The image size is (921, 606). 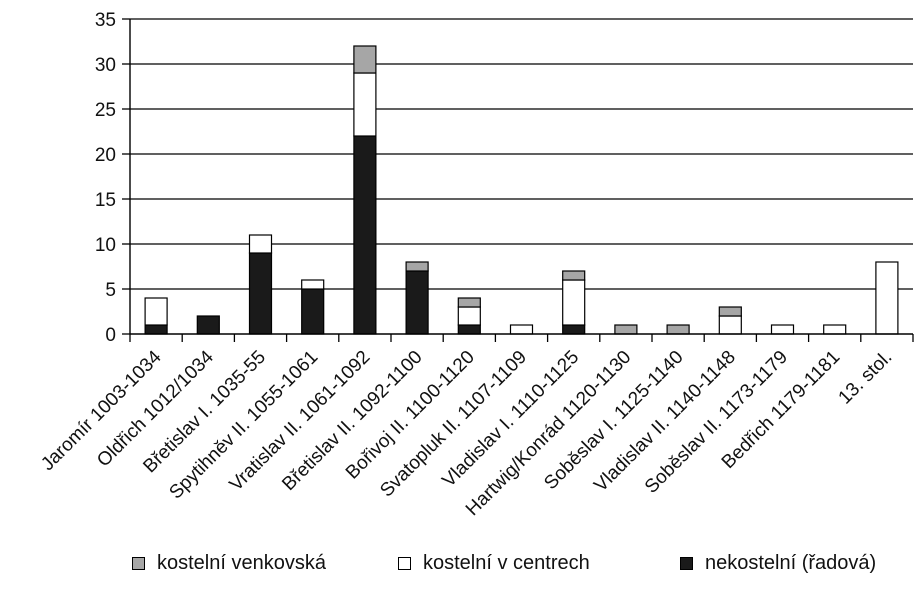 What do you see at coordinates (105, 65) in the screenshot?
I see `y-tick-label: 30` at bounding box center [105, 65].